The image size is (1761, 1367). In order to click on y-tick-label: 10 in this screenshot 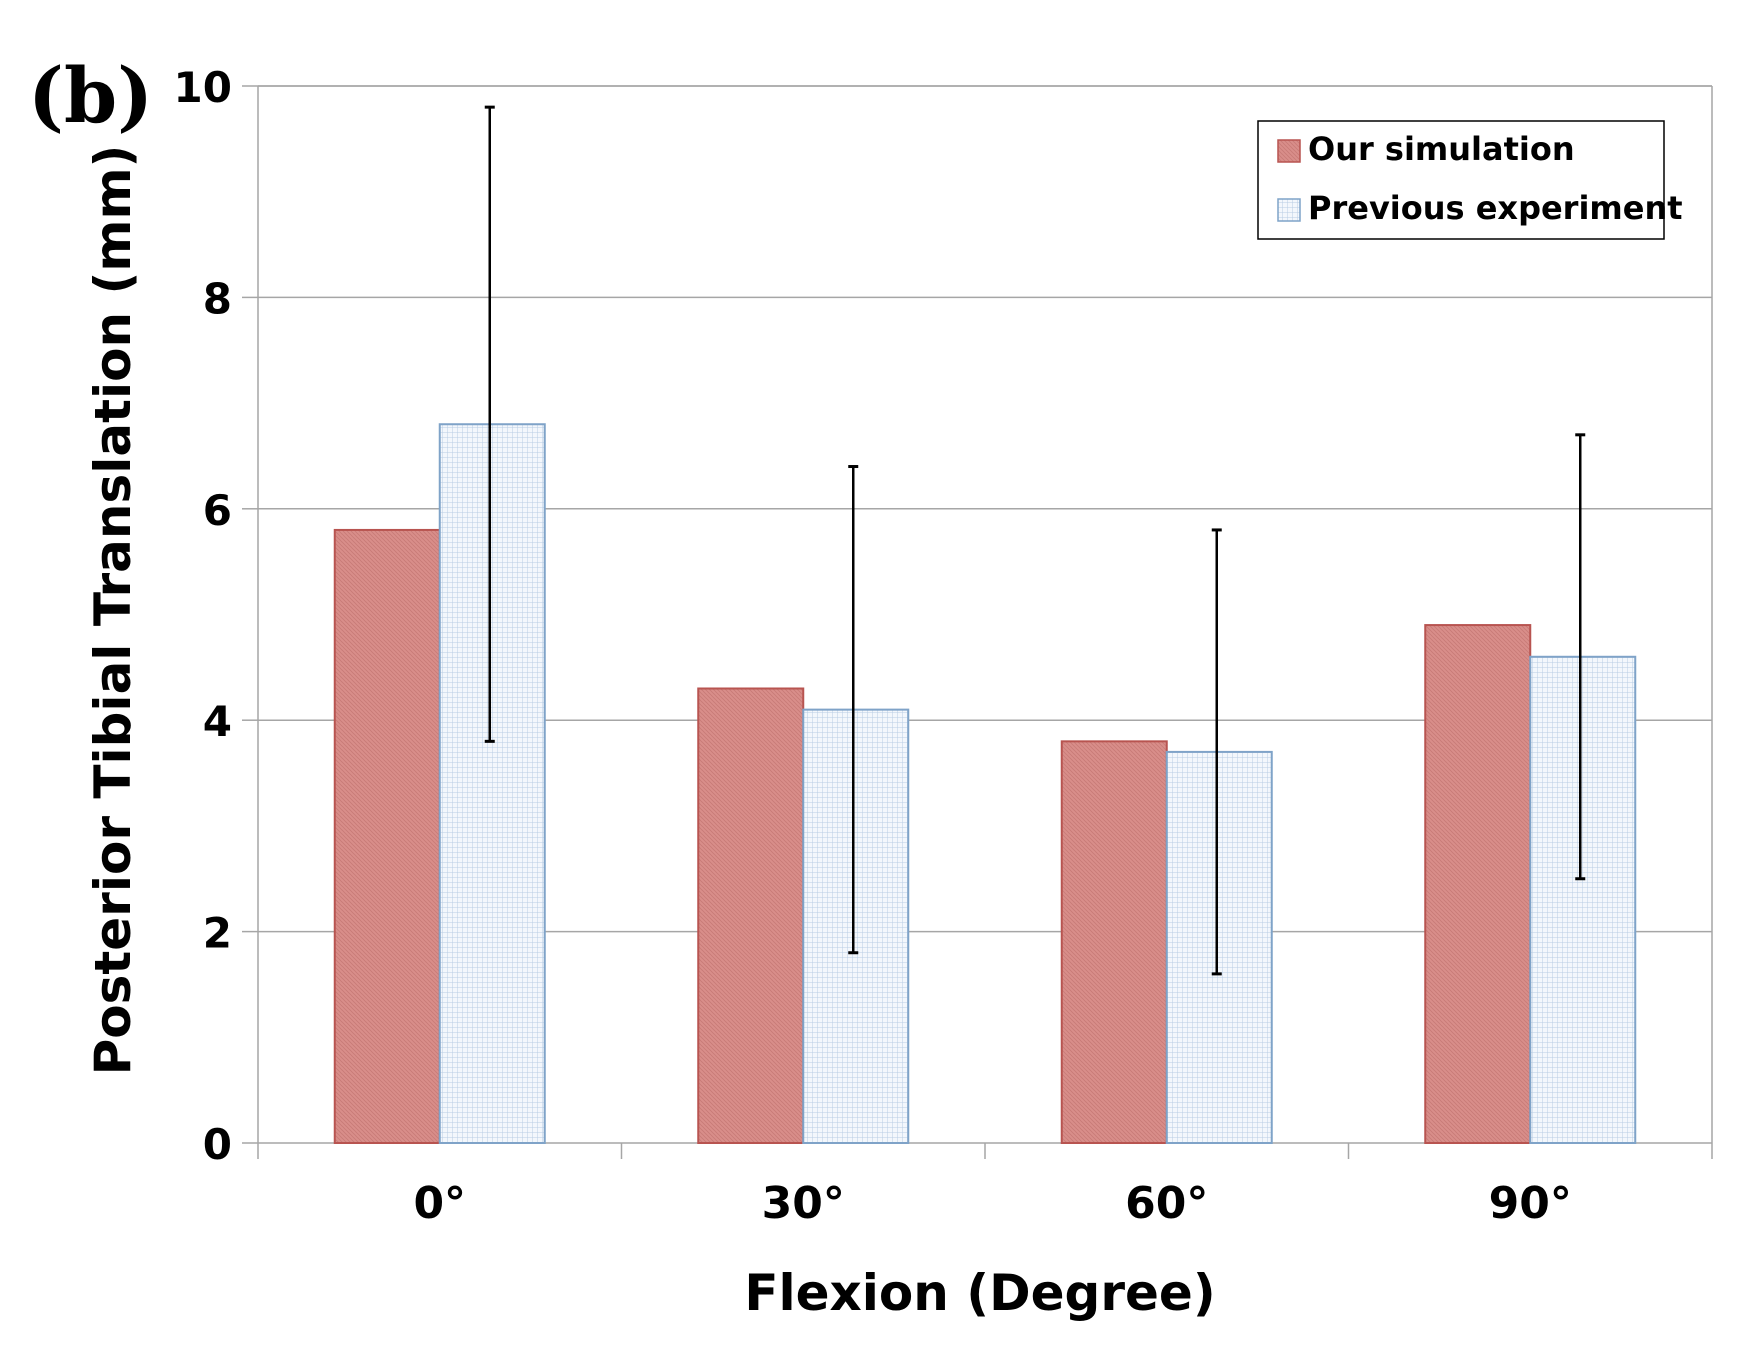, I will do `click(203, 87)`.